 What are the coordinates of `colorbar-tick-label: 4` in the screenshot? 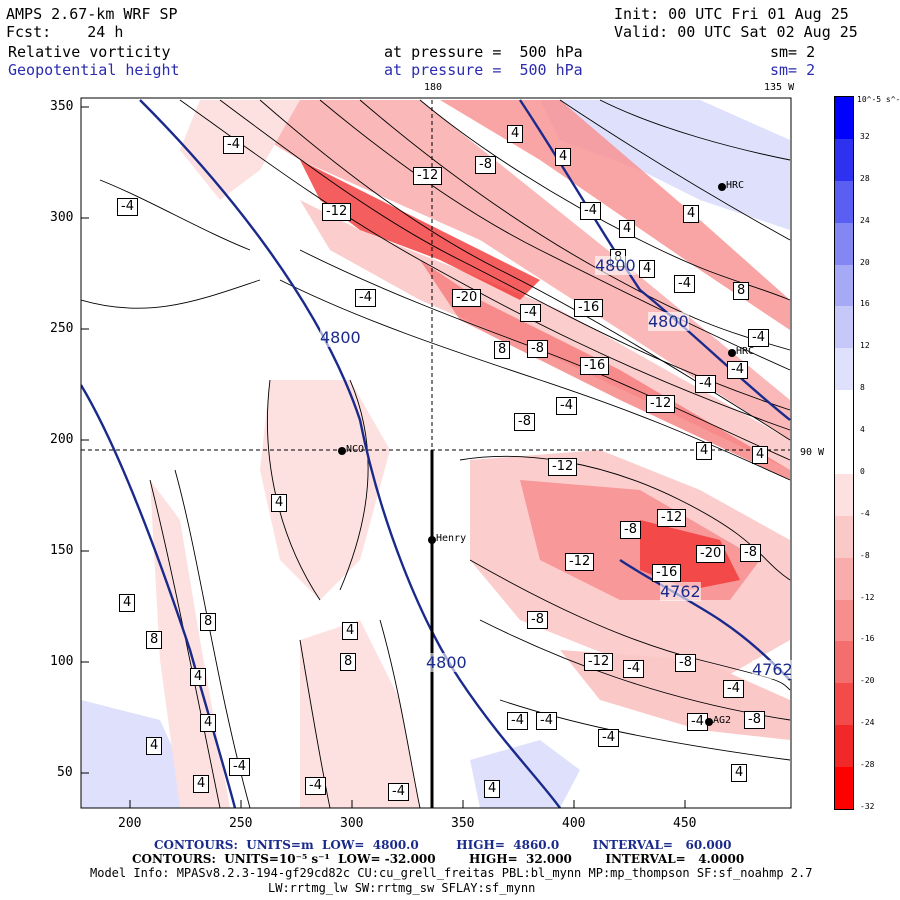 It's located at (862, 430).